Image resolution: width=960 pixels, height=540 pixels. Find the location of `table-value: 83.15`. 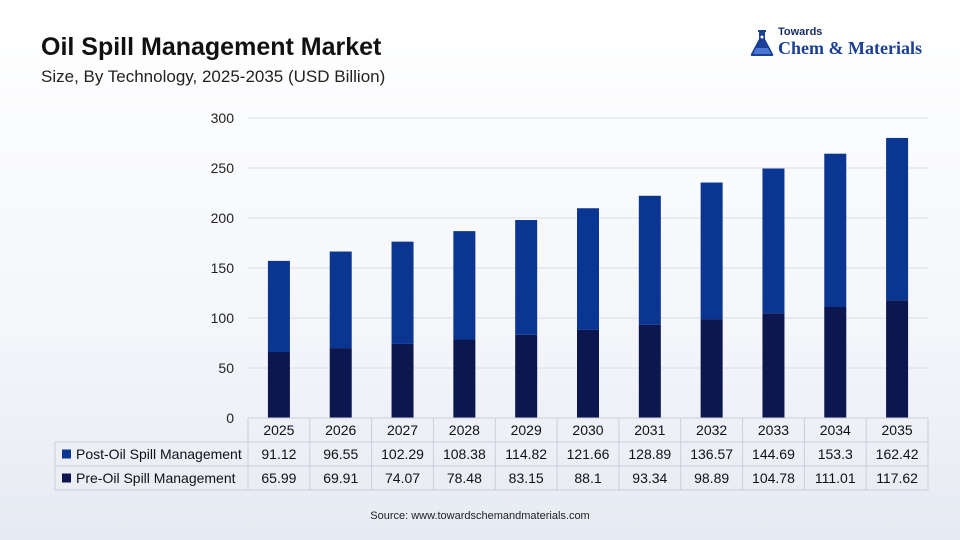

table-value: 83.15 is located at coordinates (526, 478).